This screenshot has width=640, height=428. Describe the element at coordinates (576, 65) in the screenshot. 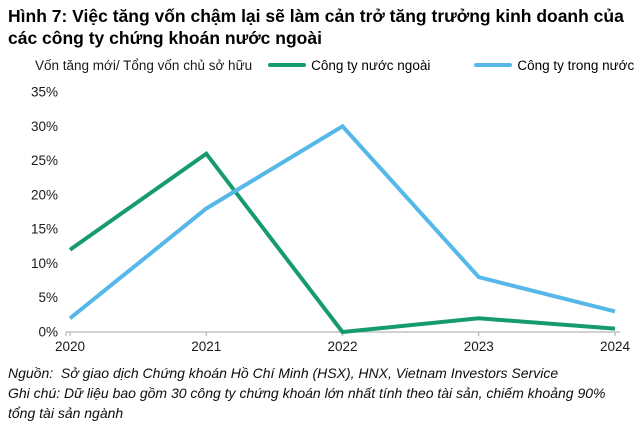

I see `legend-label-domestic: Công ty trong nước` at that location.